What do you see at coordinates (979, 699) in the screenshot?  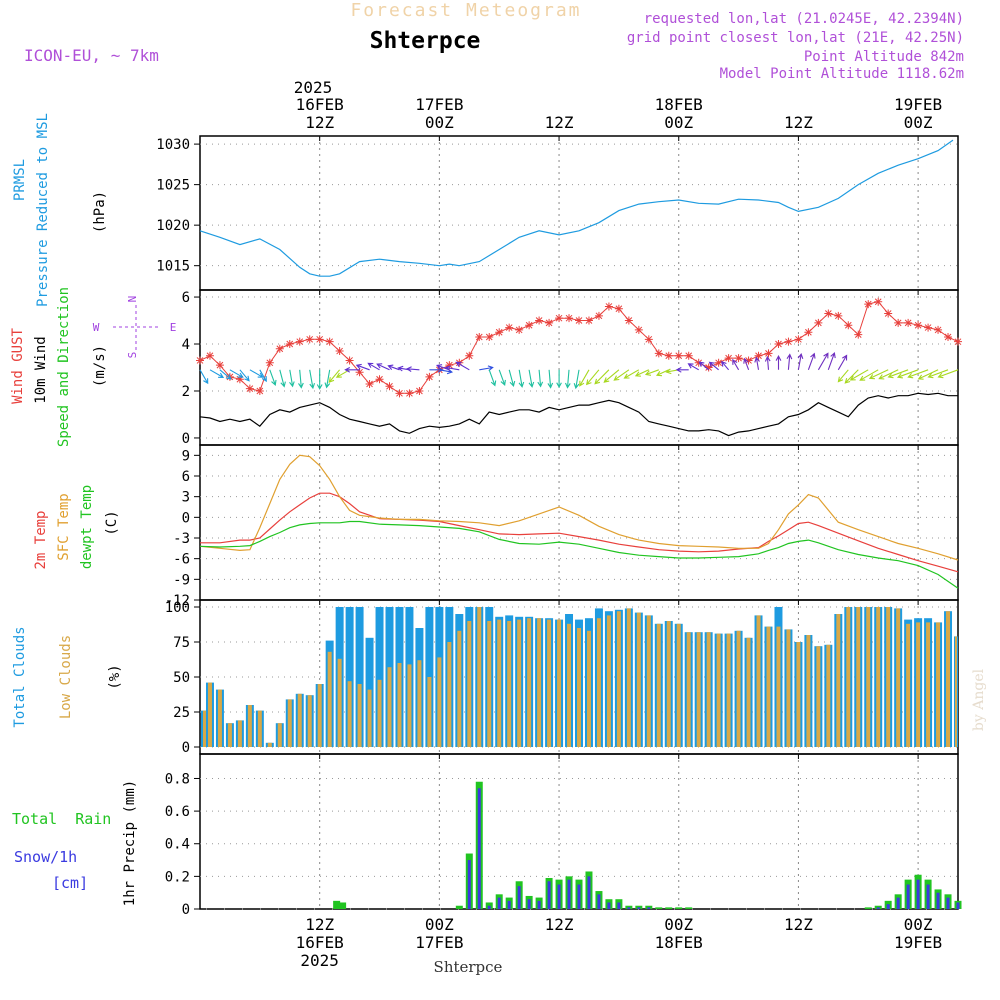 I see `watermark: by Angel` at bounding box center [979, 699].